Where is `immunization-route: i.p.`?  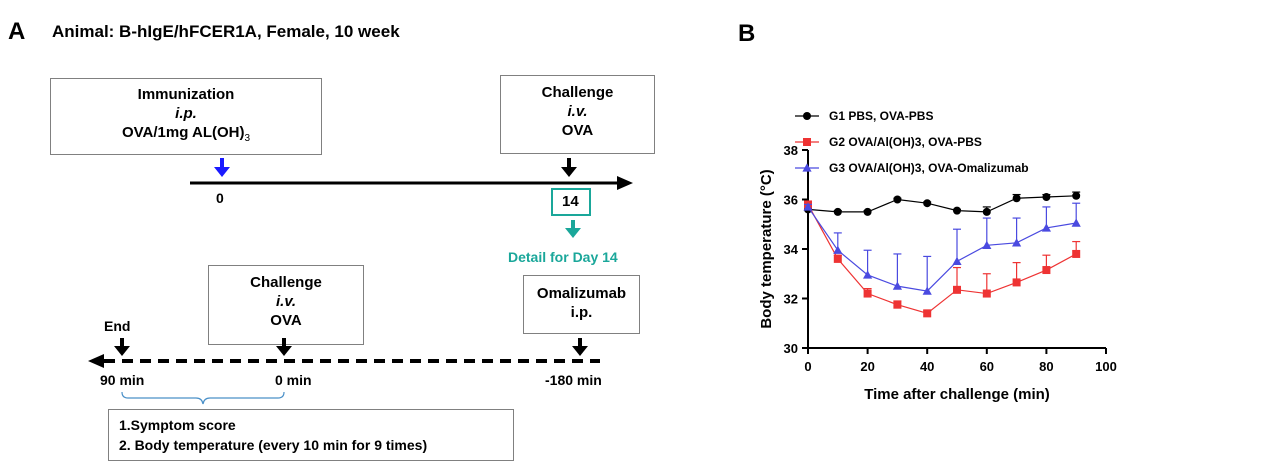 immunization-route: i.p. is located at coordinates (186, 113).